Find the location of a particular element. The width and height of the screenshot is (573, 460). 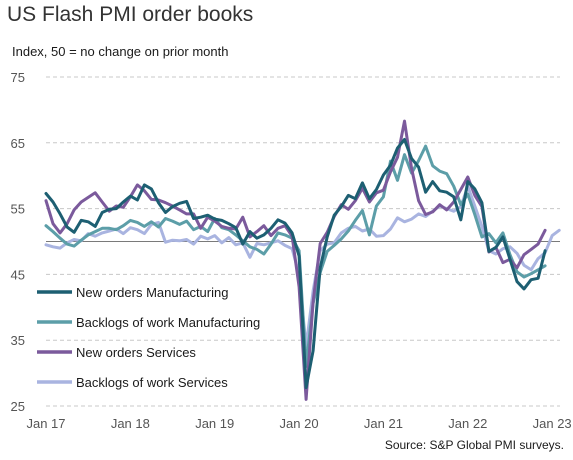

y-tick-label-65: 65 is located at coordinates (18, 143).